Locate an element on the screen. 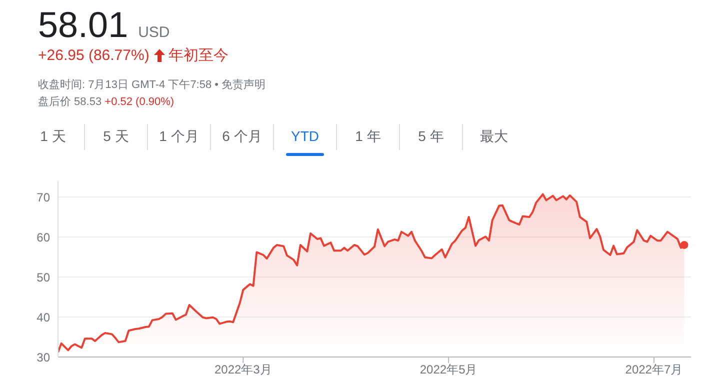  text: 1 天 is located at coordinates (53, 136).